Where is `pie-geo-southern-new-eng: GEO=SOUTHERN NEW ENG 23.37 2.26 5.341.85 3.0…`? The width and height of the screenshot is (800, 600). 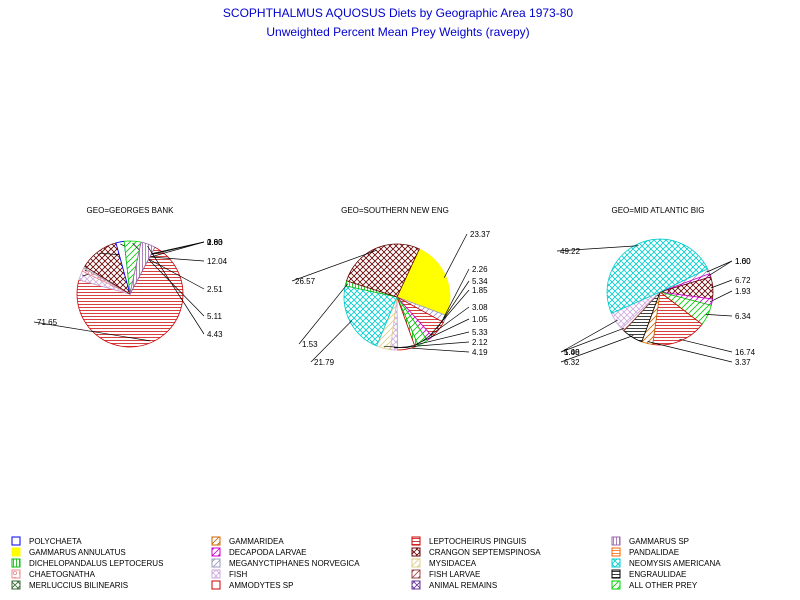 pie-geo-southern-new-eng: GEO=SOUTHERN NEW ENG 23.37 2.26 5.341.85 3.0… is located at coordinates (391, 286).